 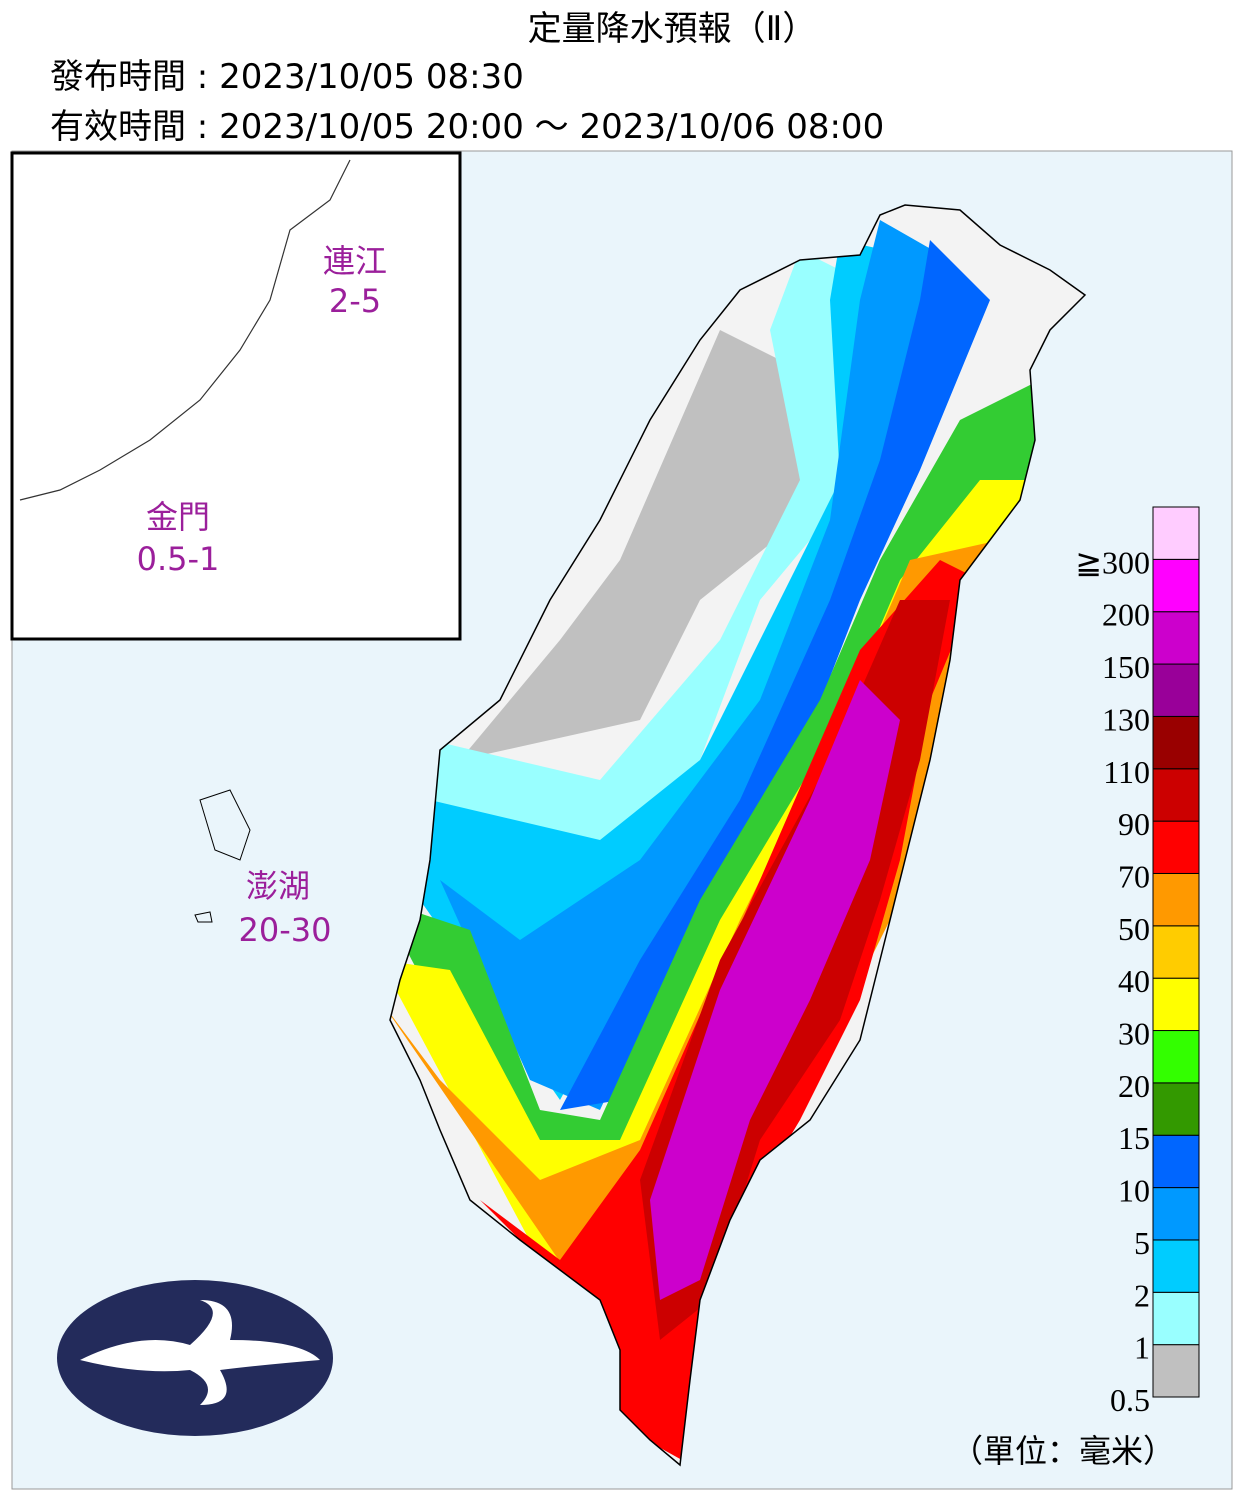 I want to click on legend-label: 110, so click(x=1126, y=772).